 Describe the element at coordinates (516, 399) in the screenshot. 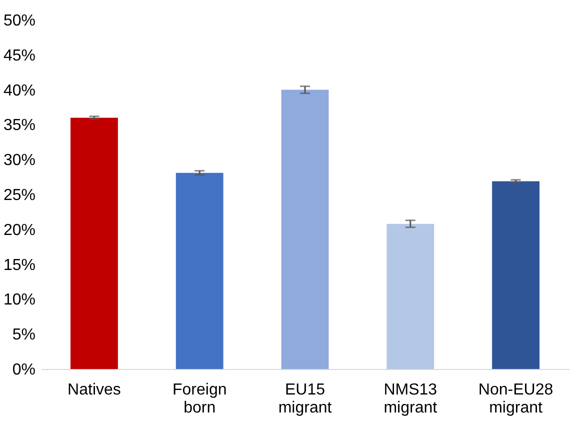

I see `x-tick-label: Non-EU28 migrant` at that location.